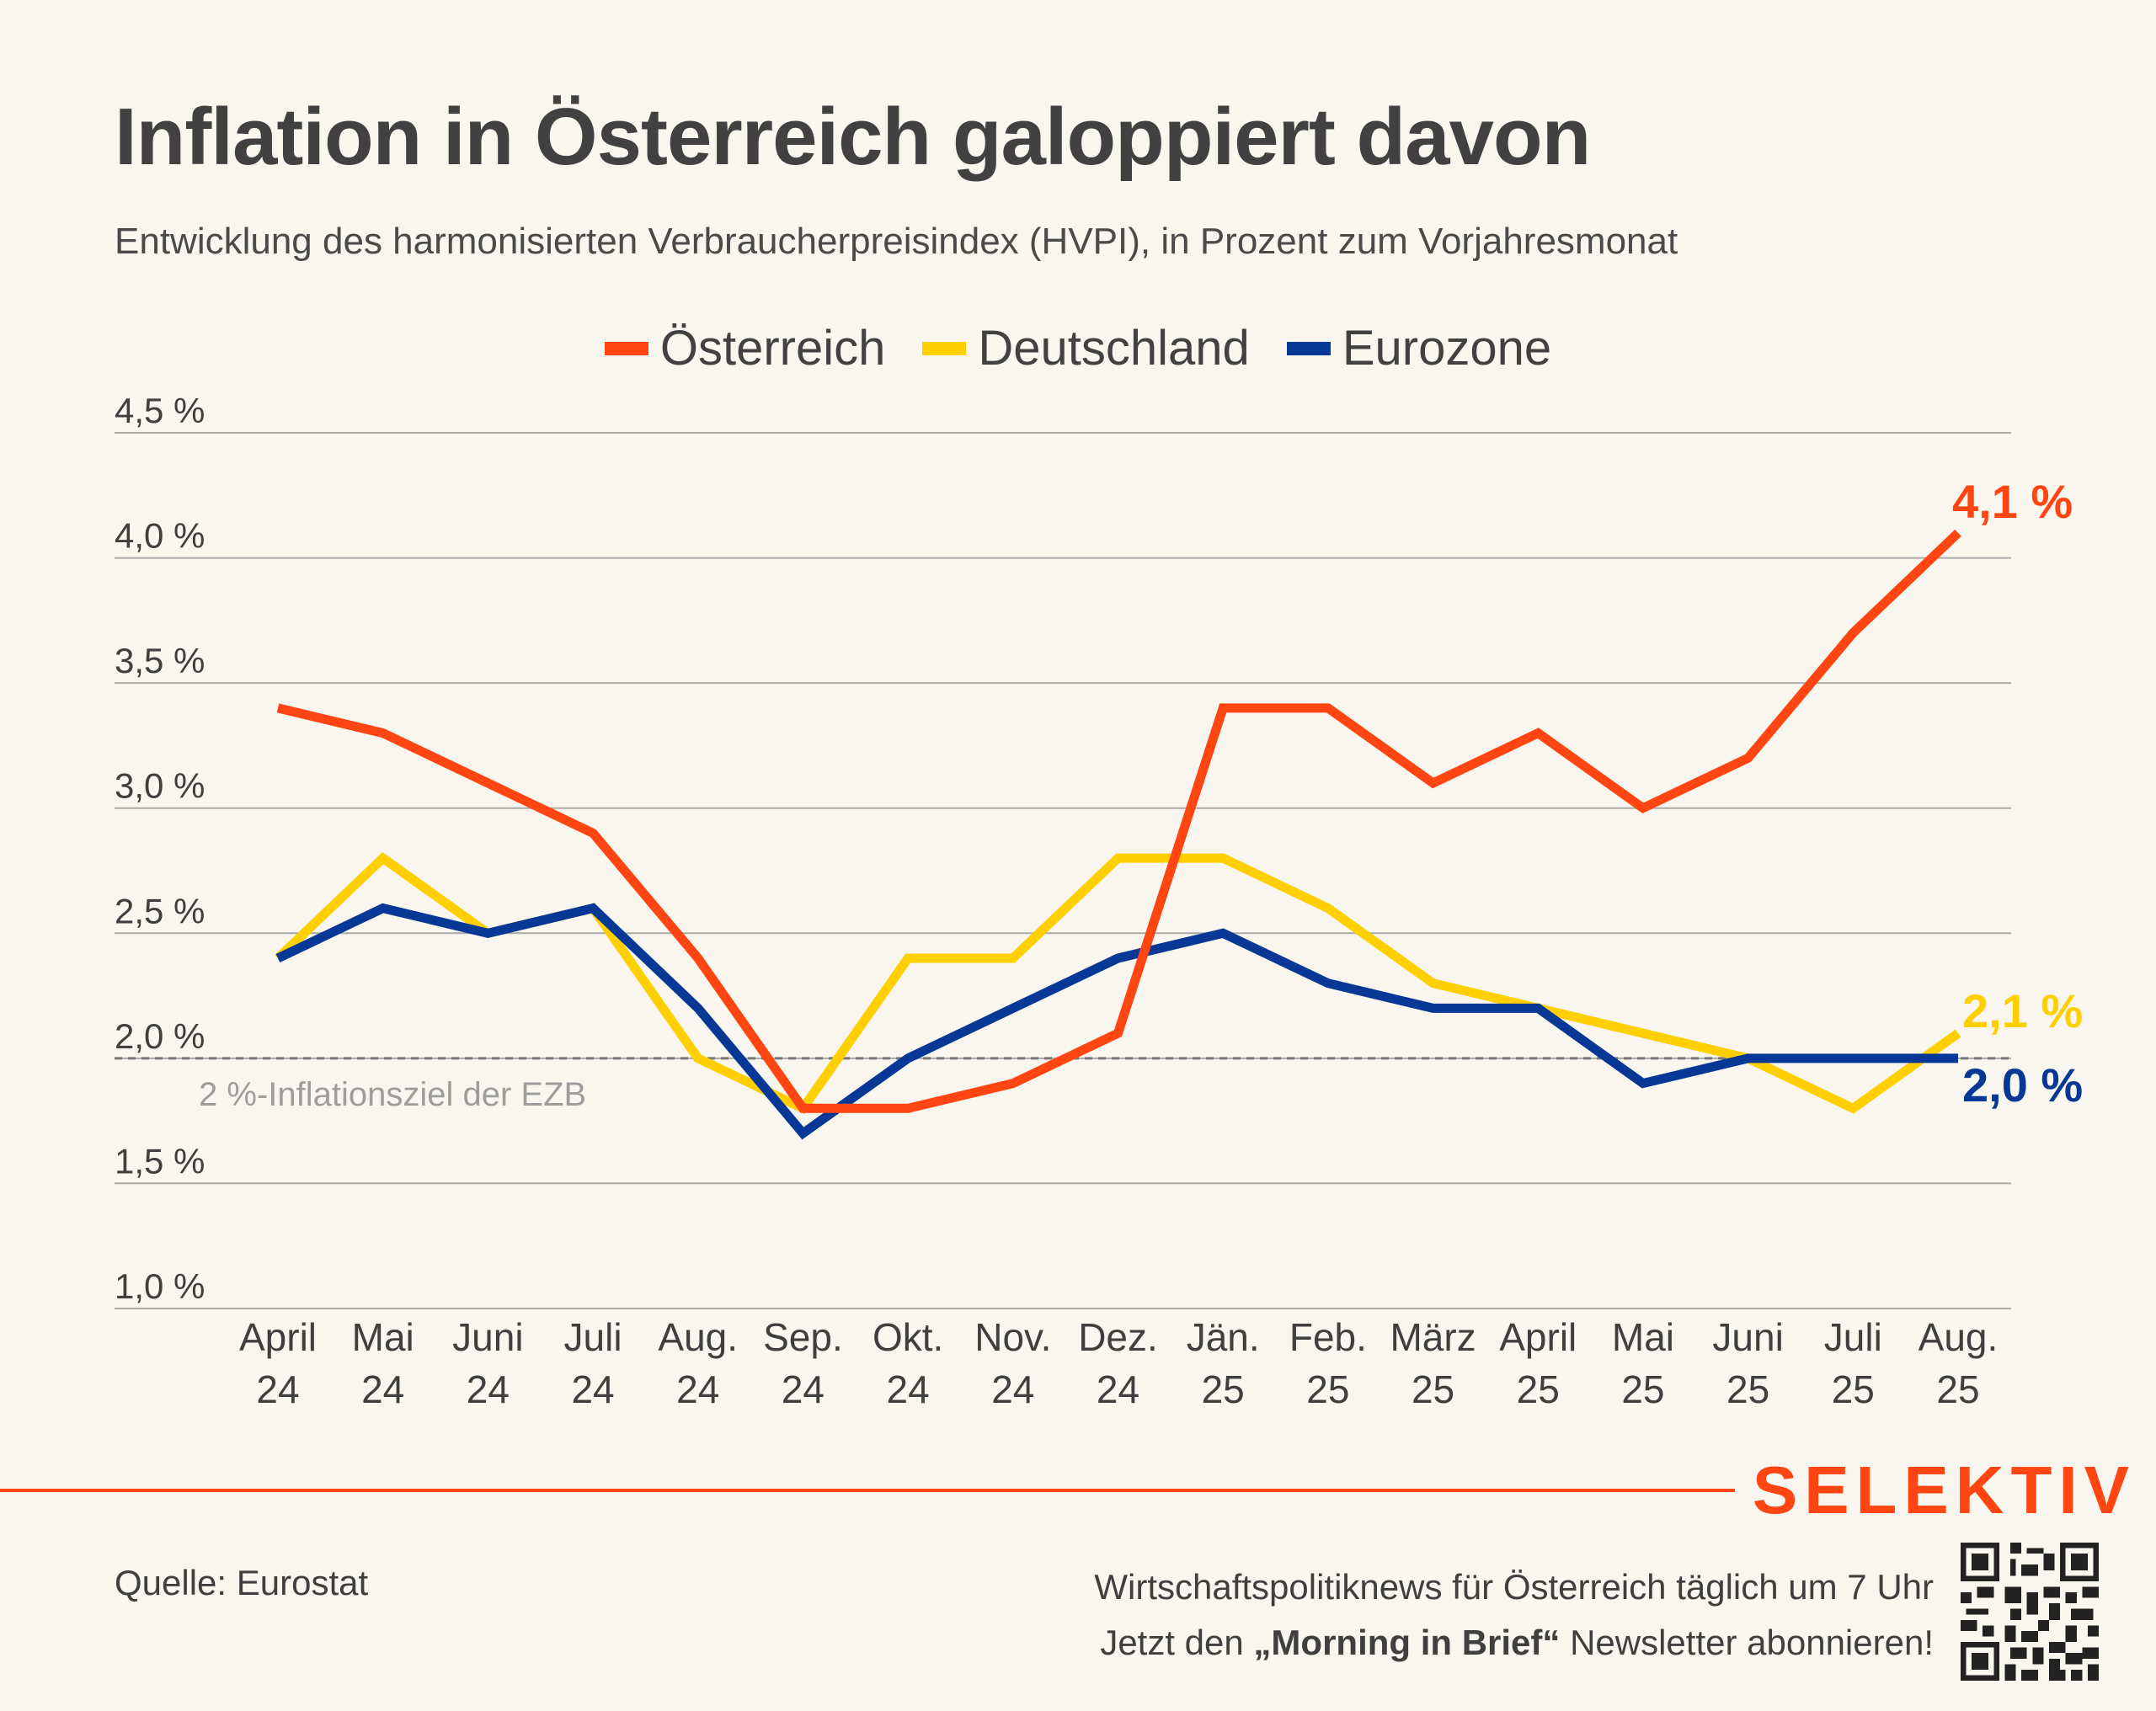  I want to click on x-tick-label-month: März, so click(1433, 1337).